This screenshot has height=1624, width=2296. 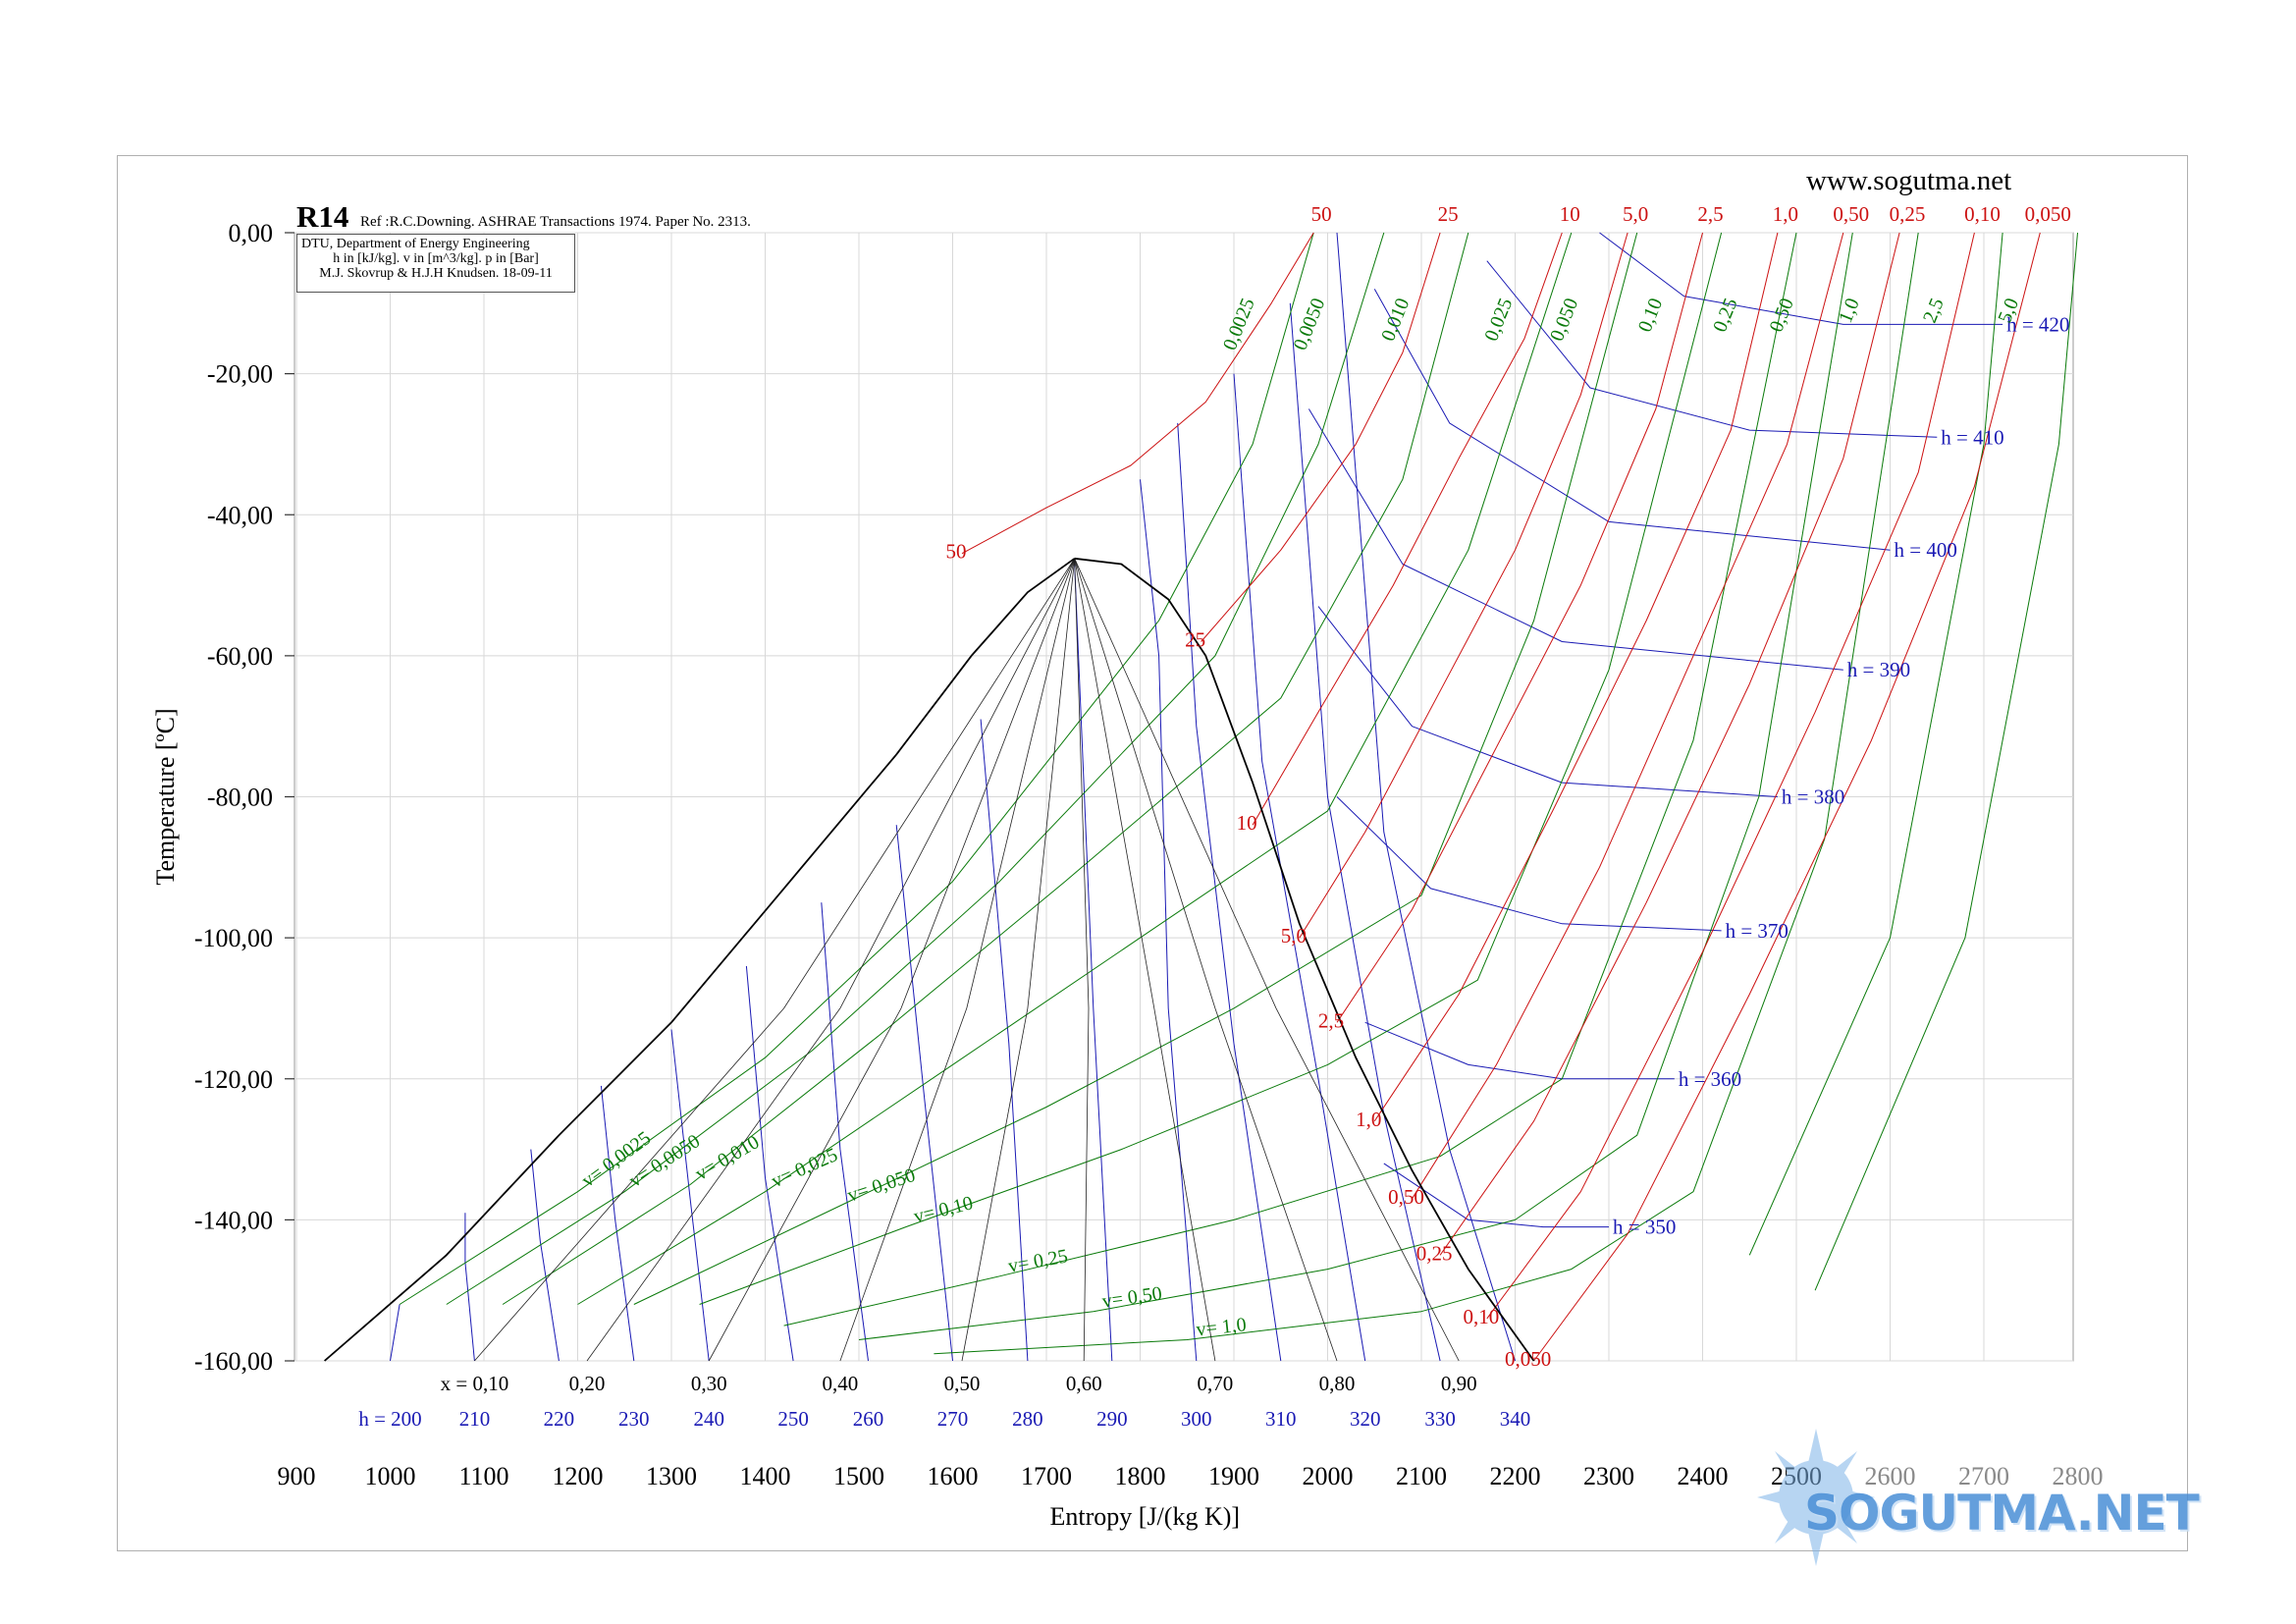 What do you see at coordinates (869, 1419) in the screenshot?
I see `isenthalp-label: 260` at bounding box center [869, 1419].